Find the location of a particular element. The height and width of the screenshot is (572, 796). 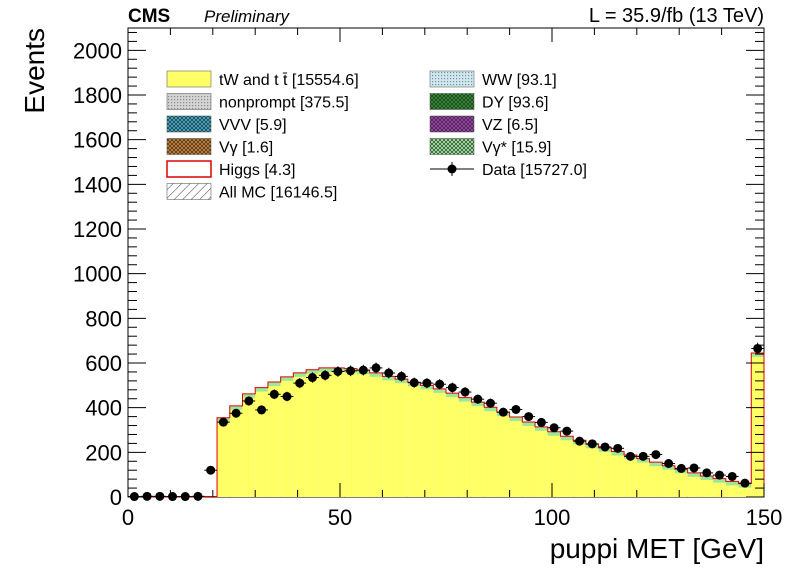

y-tick-label: 400 is located at coordinates (103, 408).